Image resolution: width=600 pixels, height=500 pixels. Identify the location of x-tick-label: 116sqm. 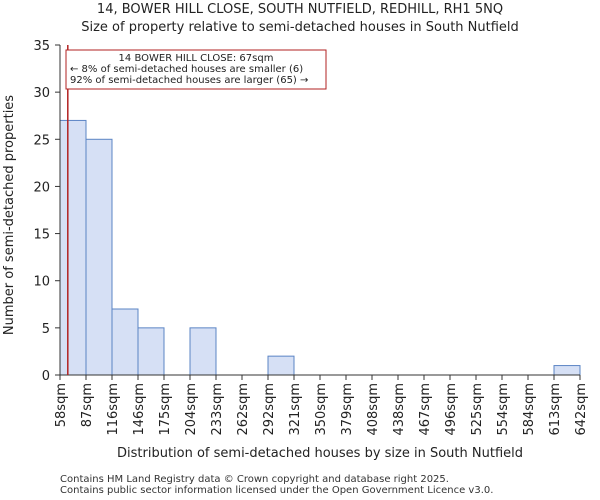
(113, 409).